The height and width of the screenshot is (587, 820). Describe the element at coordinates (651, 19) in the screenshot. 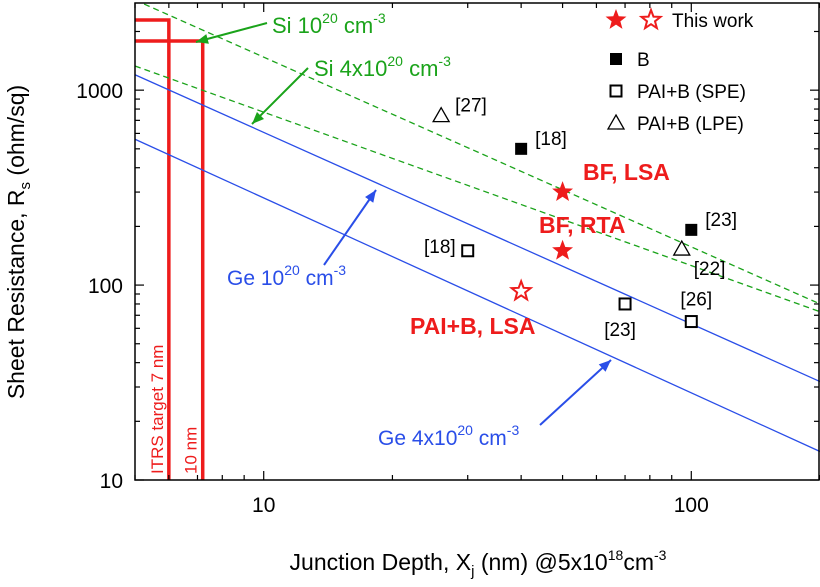

I see `legend-star-open-icon` at that location.